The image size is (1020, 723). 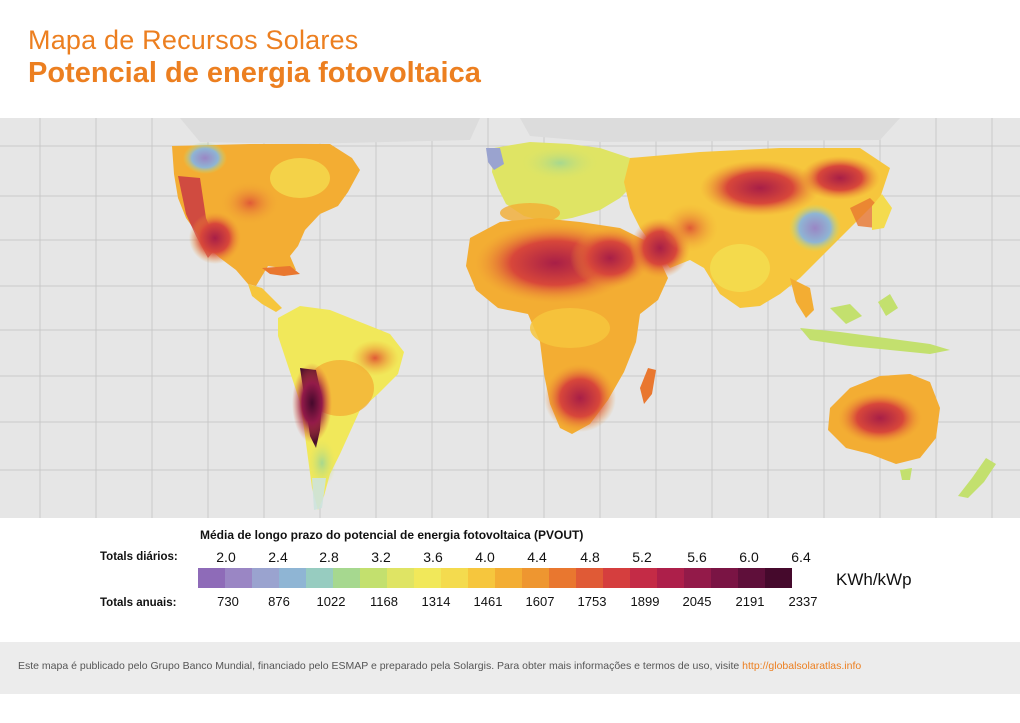 I want to click on daily-tick: 2.8, so click(x=329, y=557).